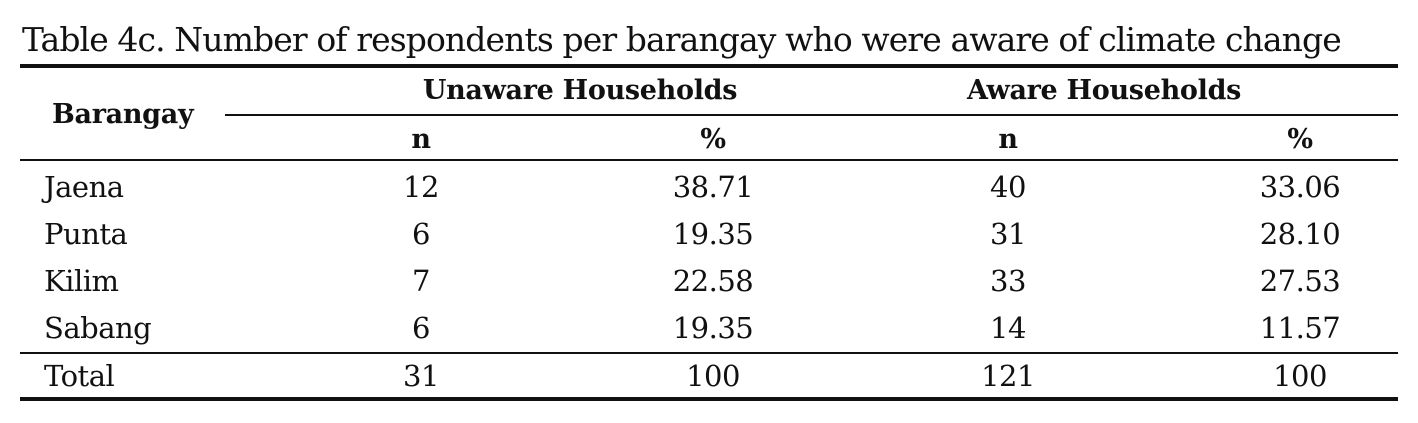 This screenshot has width=1418, height=423. What do you see at coordinates (123, 114) in the screenshot?
I see `header-barangay: Barangay` at bounding box center [123, 114].